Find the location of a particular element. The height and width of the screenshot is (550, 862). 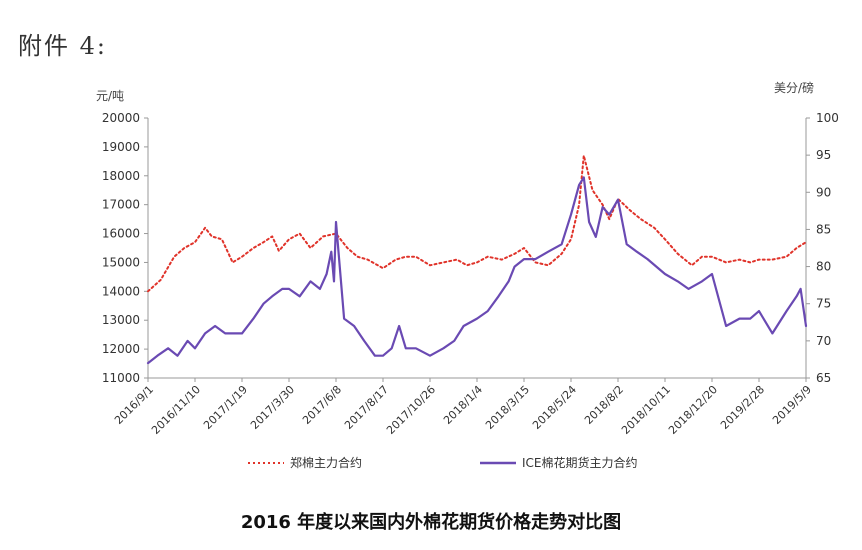

right-tick-label: 80 is located at coordinates (823, 267).